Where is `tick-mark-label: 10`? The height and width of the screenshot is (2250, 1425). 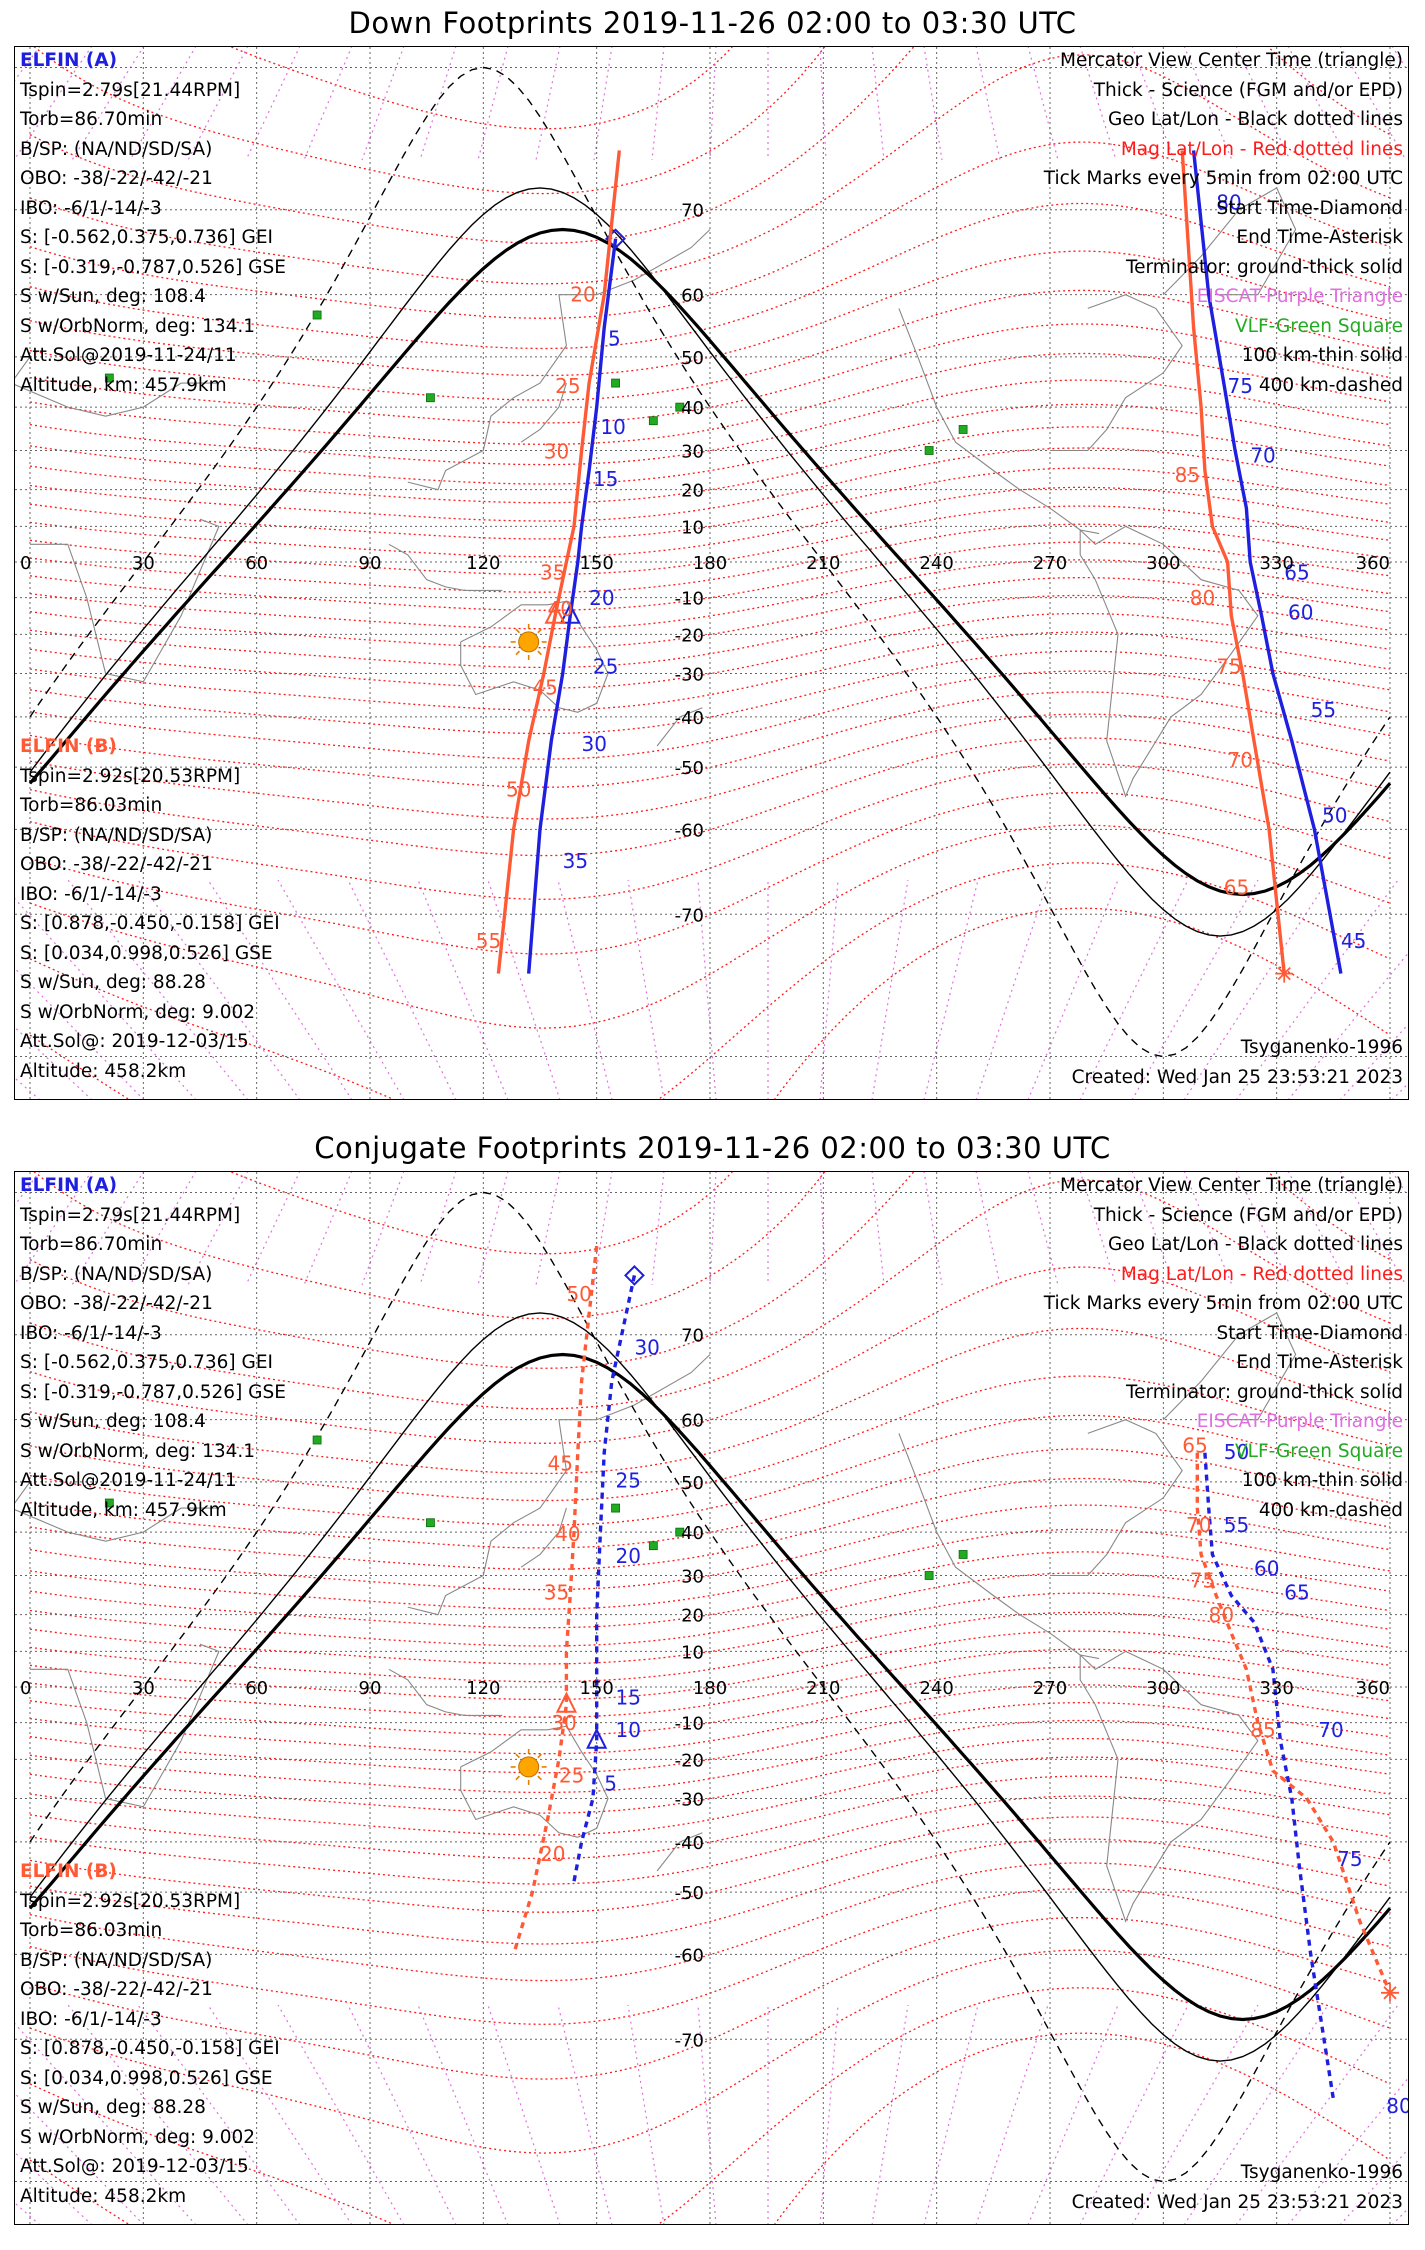
tick-mark-label: 10 is located at coordinates (628, 1730).